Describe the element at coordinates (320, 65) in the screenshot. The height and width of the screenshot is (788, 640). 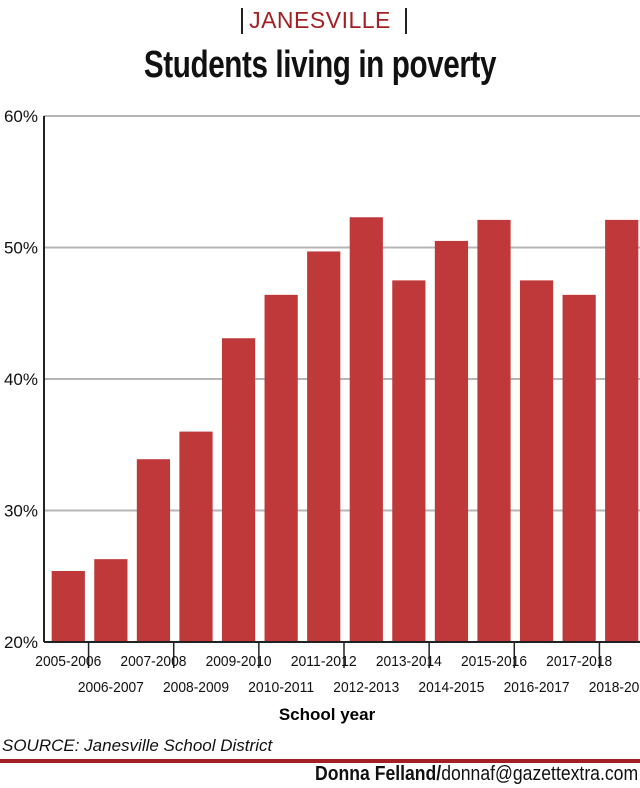
I see `chart-title: Students living in poverty` at that location.